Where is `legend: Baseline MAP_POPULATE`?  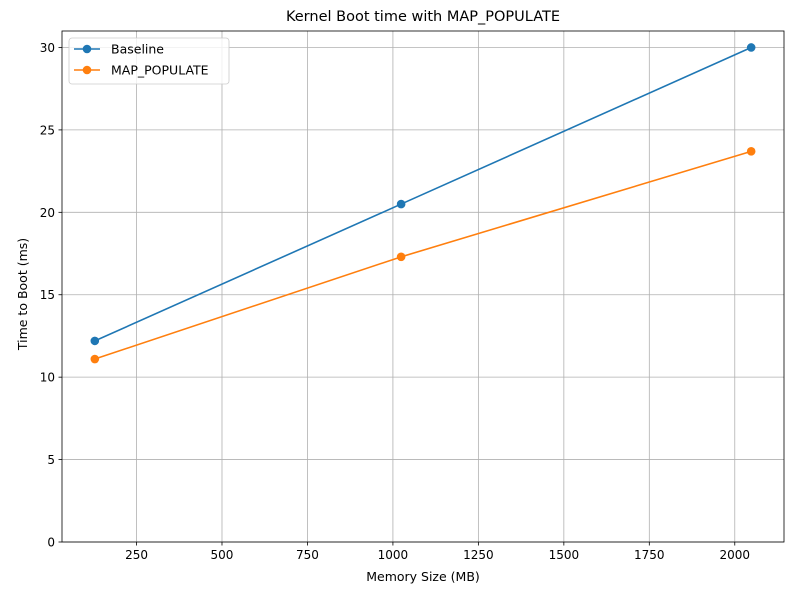 legend: Baseline MAP_POPULATE is located at coordinates (149, 61).